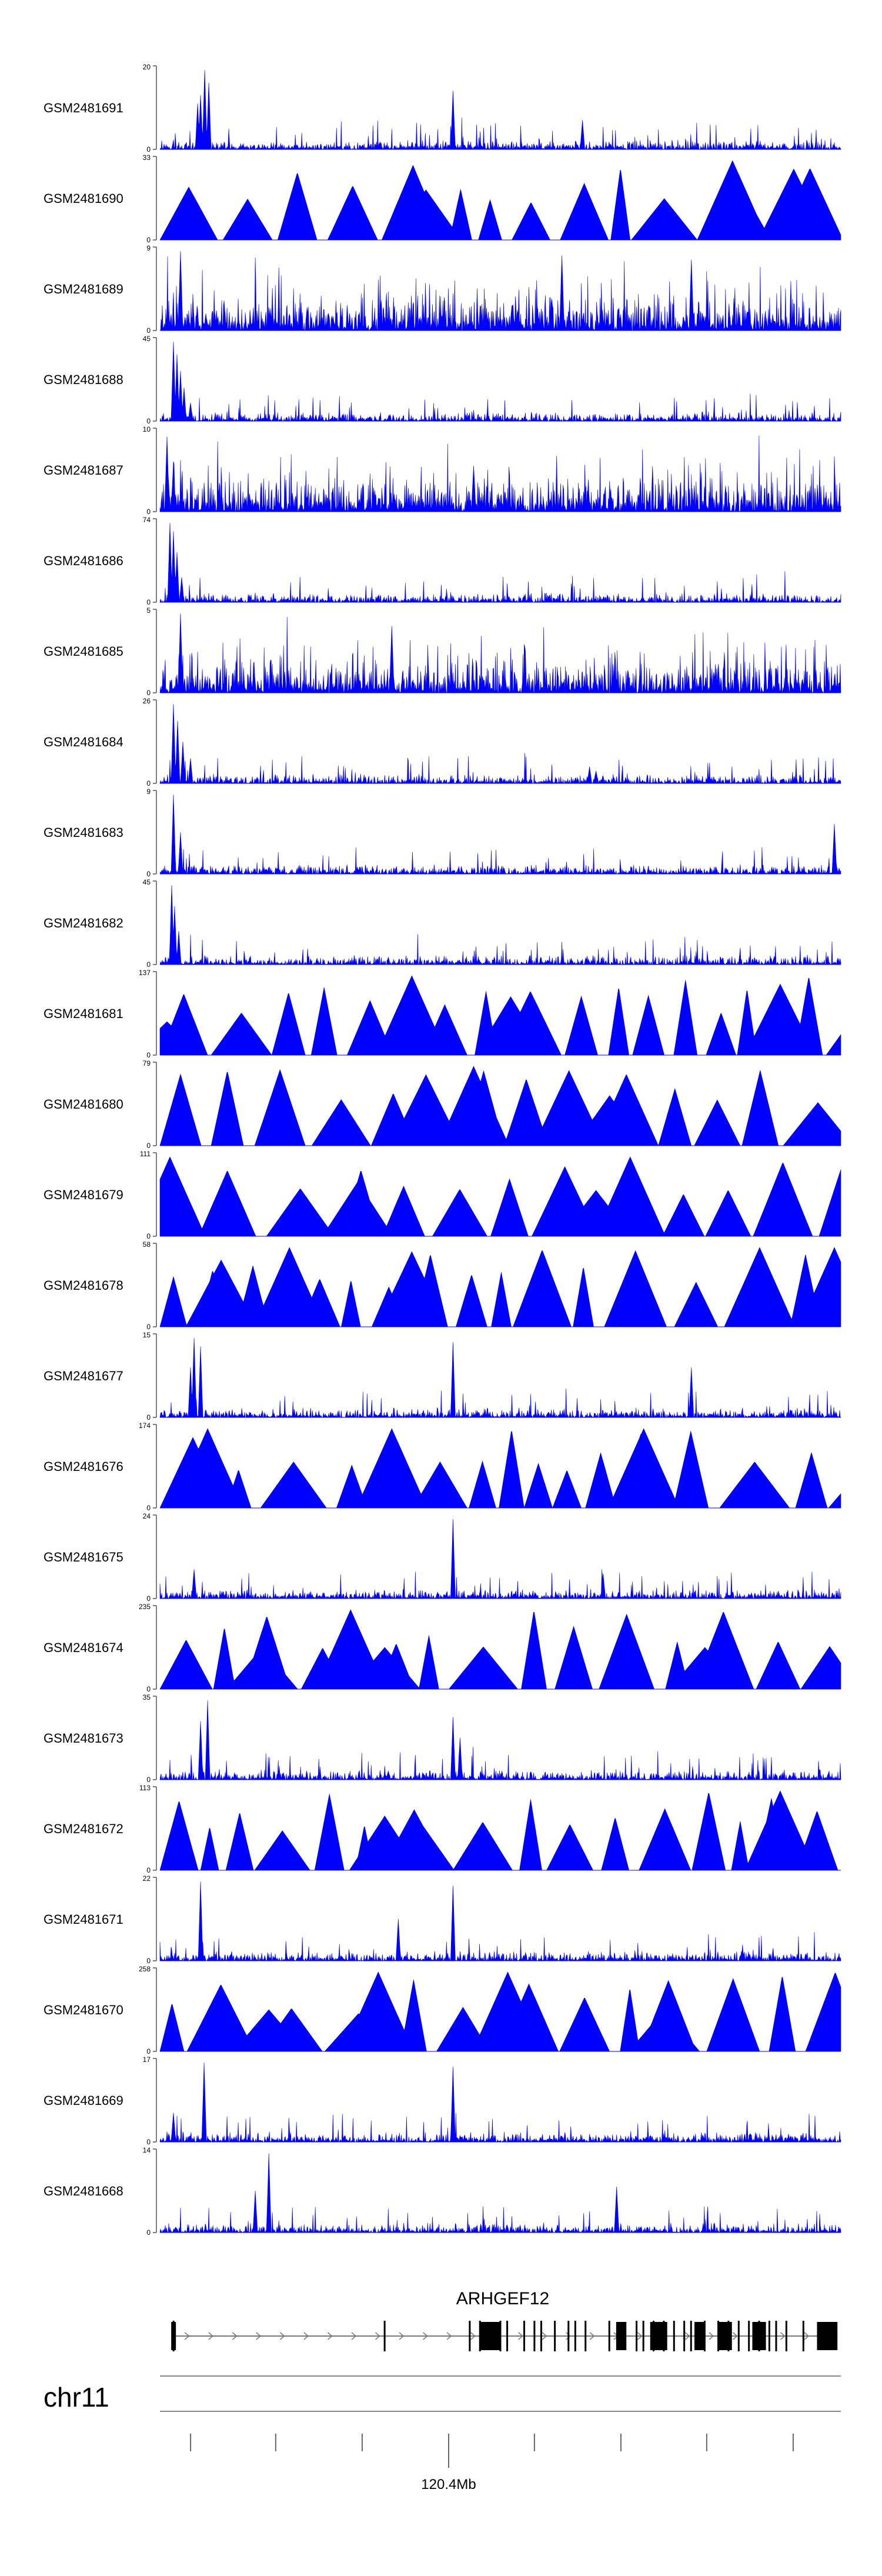 The height and width of the screenshot is (2576, 882). I want to click on track-ymax-label: 14, so click(147, 2150).